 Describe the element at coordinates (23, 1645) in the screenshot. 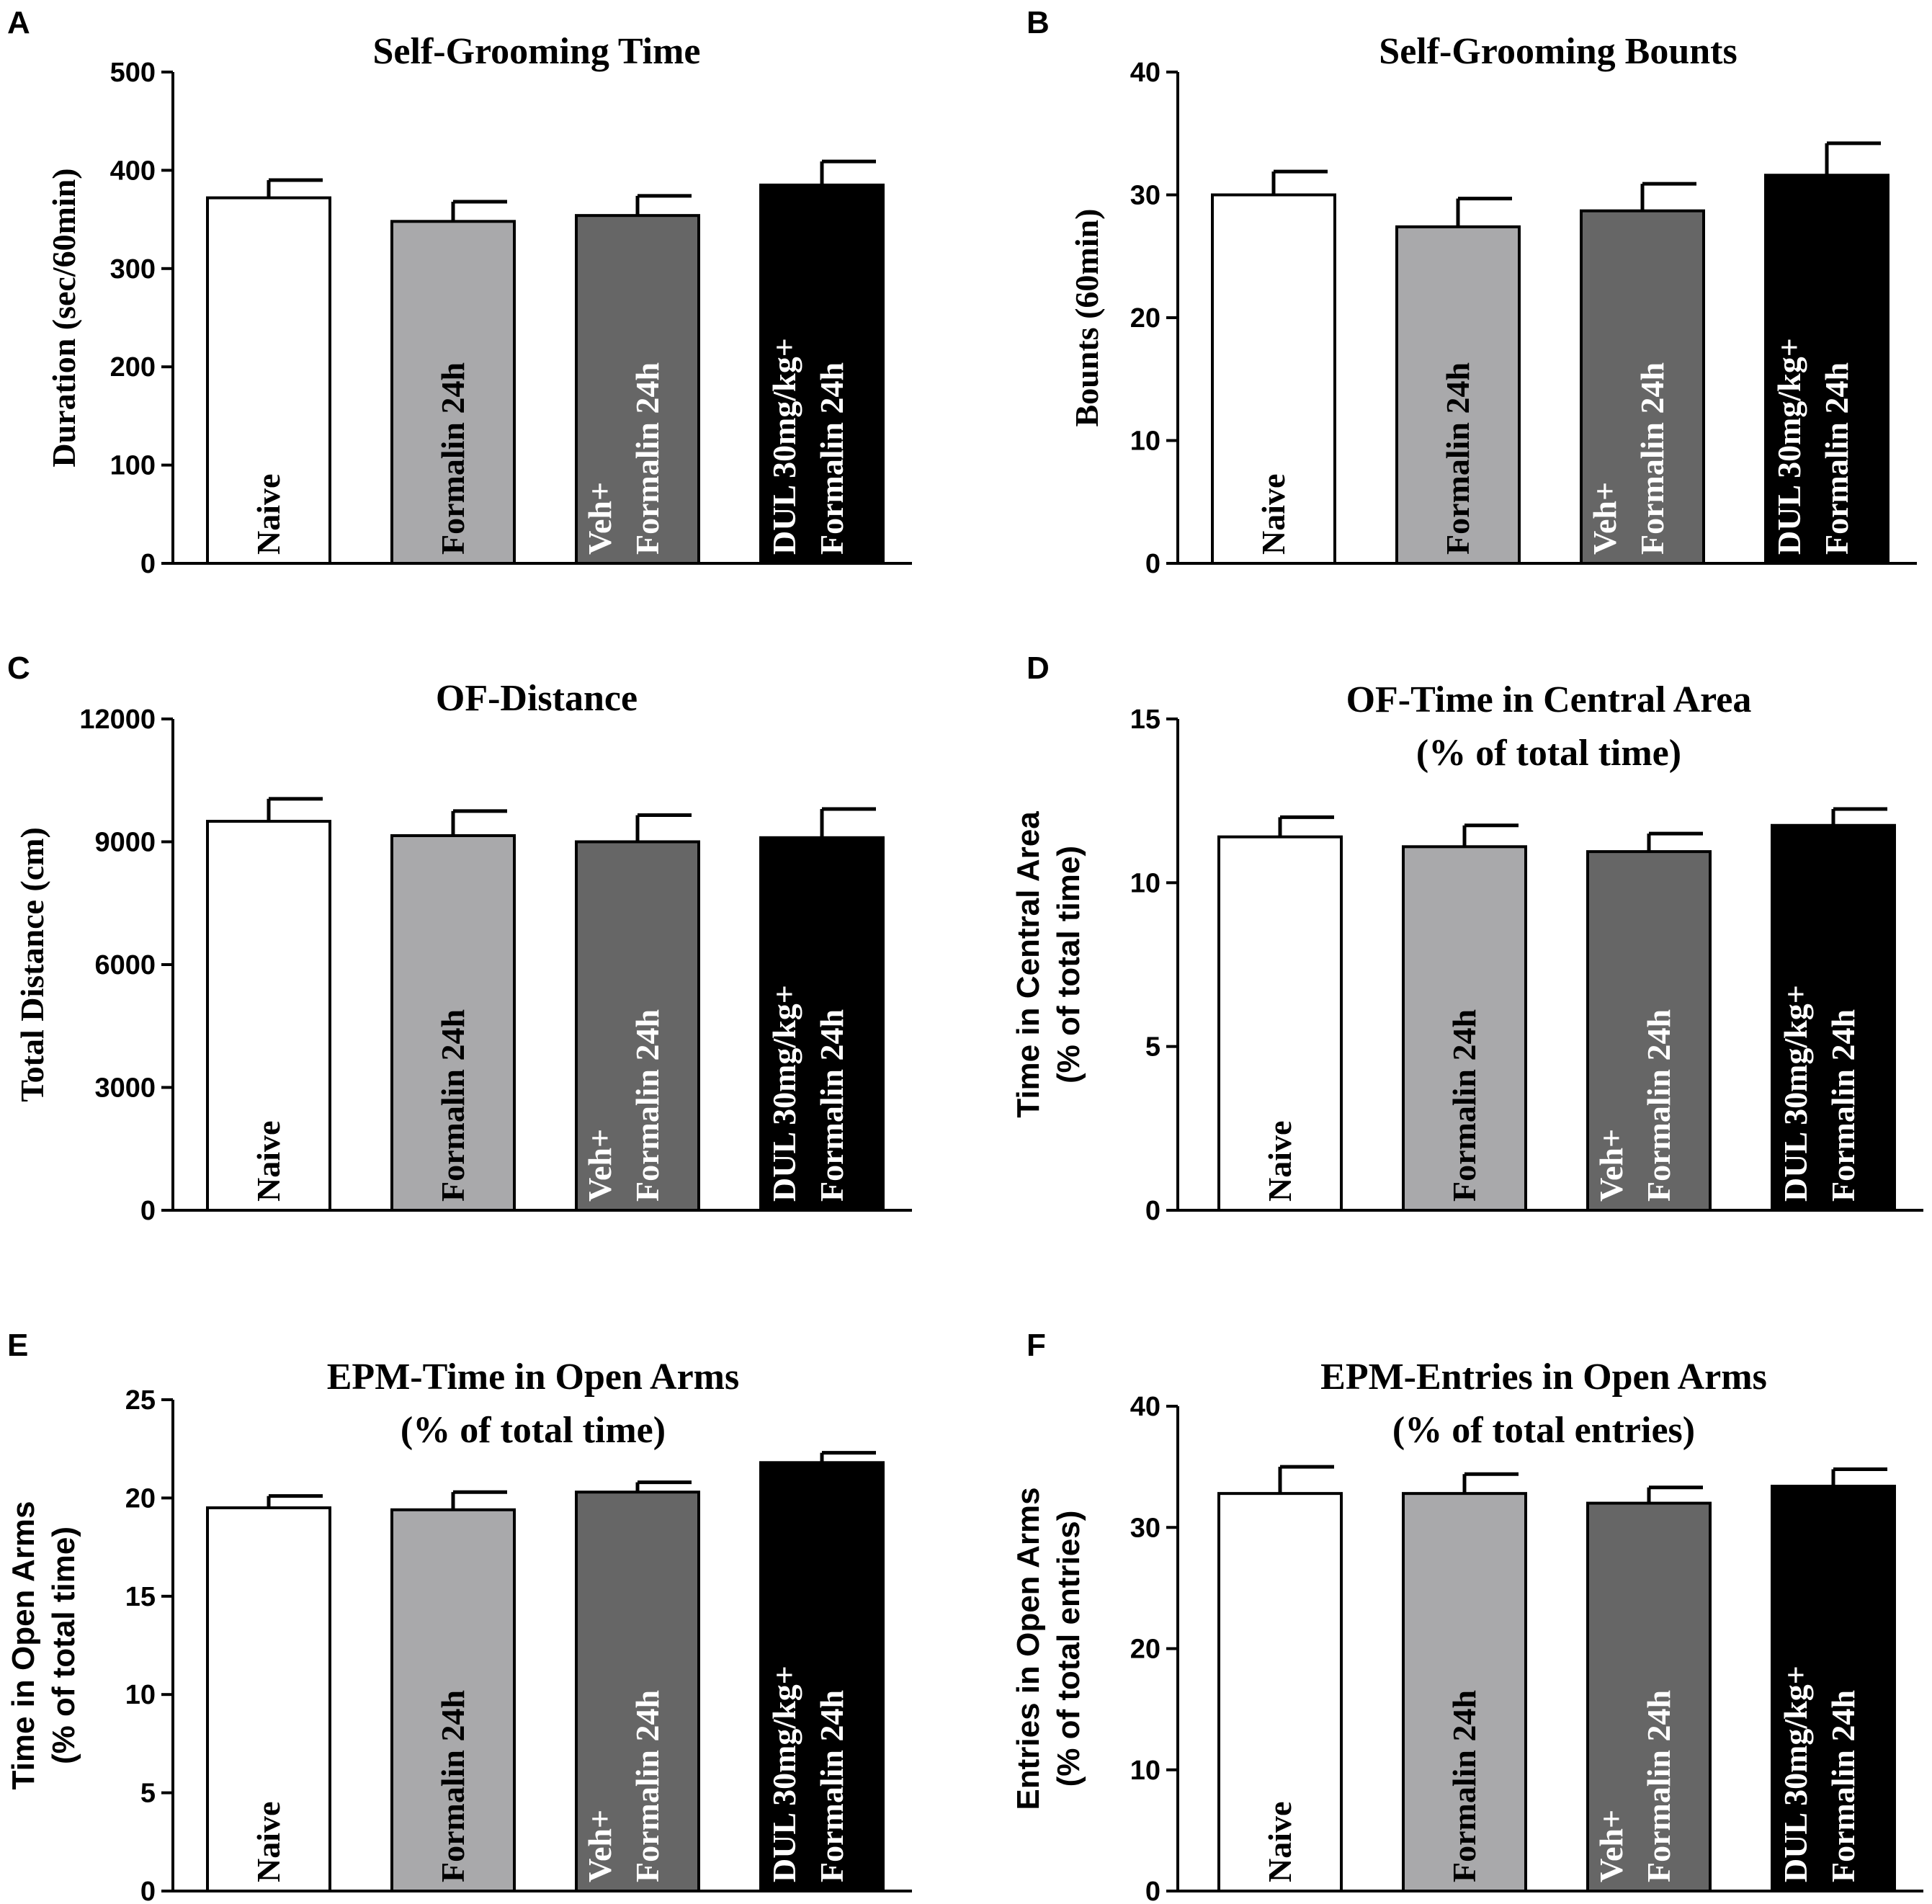

I see `y-axis-label: Time in Open Arms` at that location.